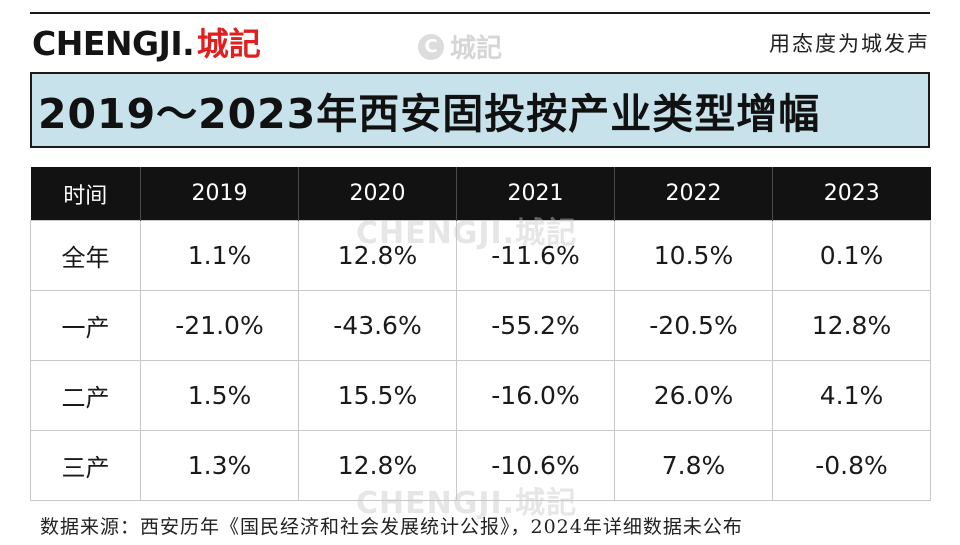  I want to click on table-cell: 1.3%, so click(219, 465).